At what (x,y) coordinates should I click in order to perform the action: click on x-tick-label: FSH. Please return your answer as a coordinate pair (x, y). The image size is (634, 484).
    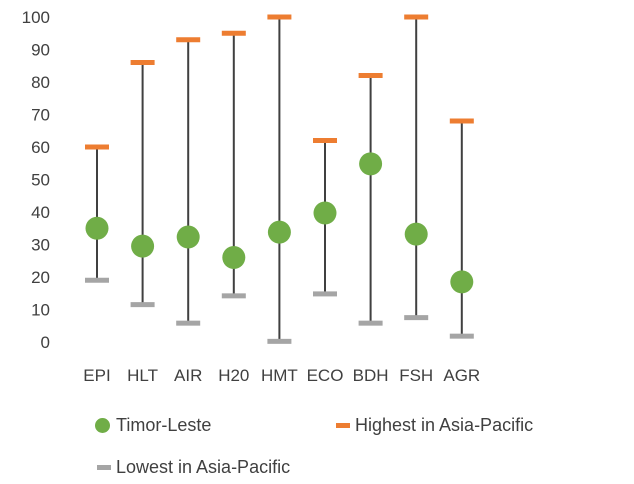
    Looking at the image, I should click on (416, 375).